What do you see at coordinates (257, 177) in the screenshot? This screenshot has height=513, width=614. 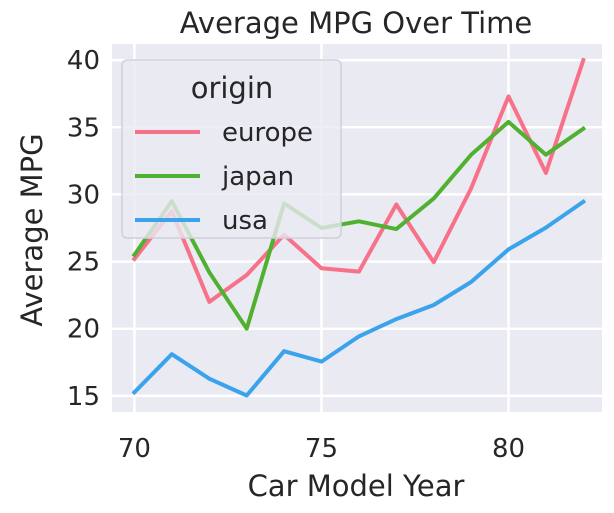 I see `legend-label-japan: japan` at bounding box center [257, 177].